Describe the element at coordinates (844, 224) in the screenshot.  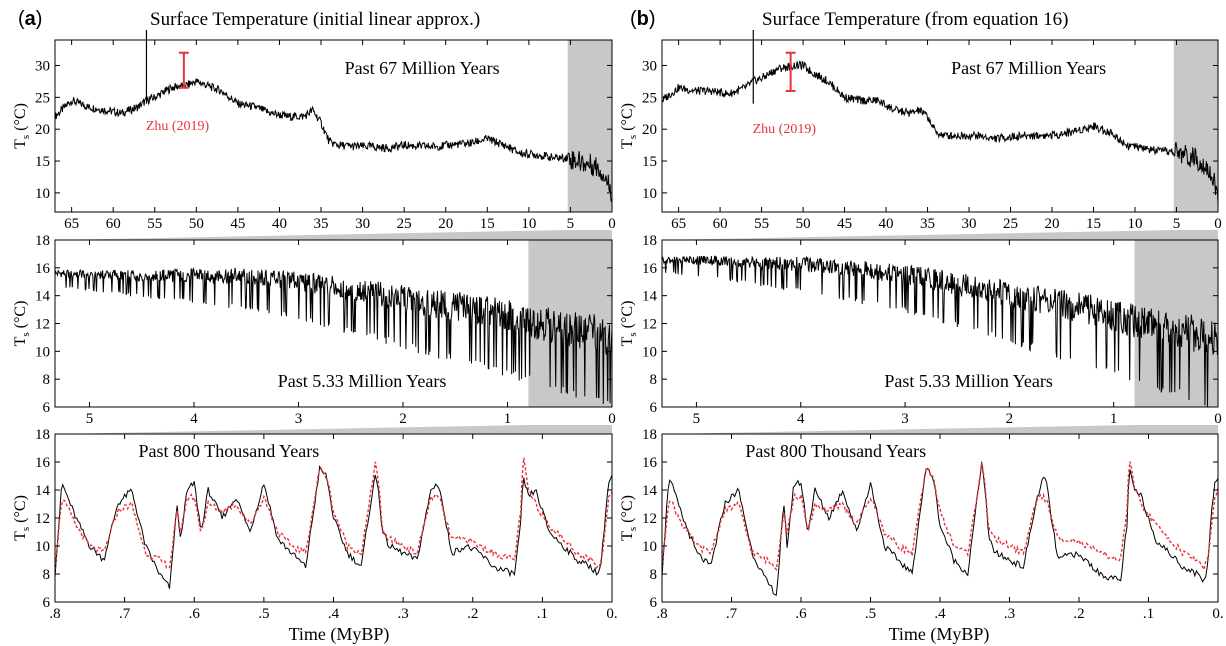
I see `x-tick-label: 45` at that location.